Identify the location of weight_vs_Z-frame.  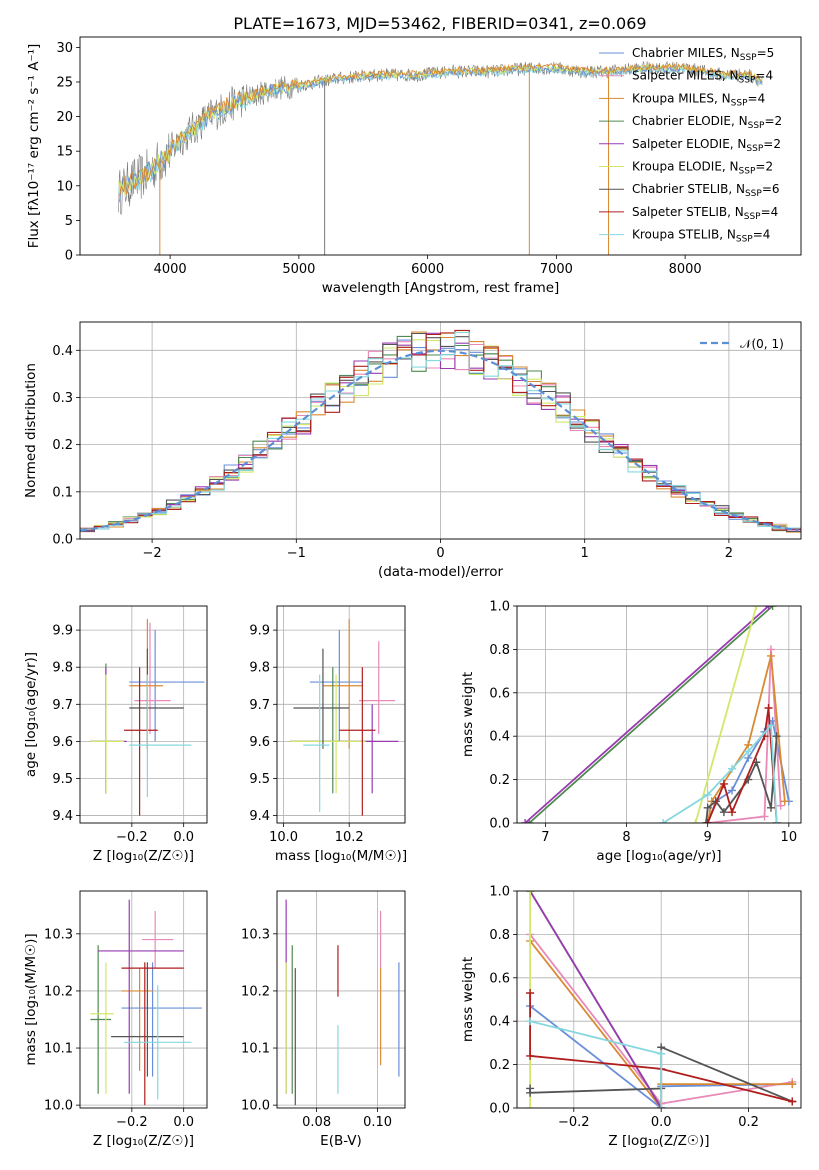
(659, 999).